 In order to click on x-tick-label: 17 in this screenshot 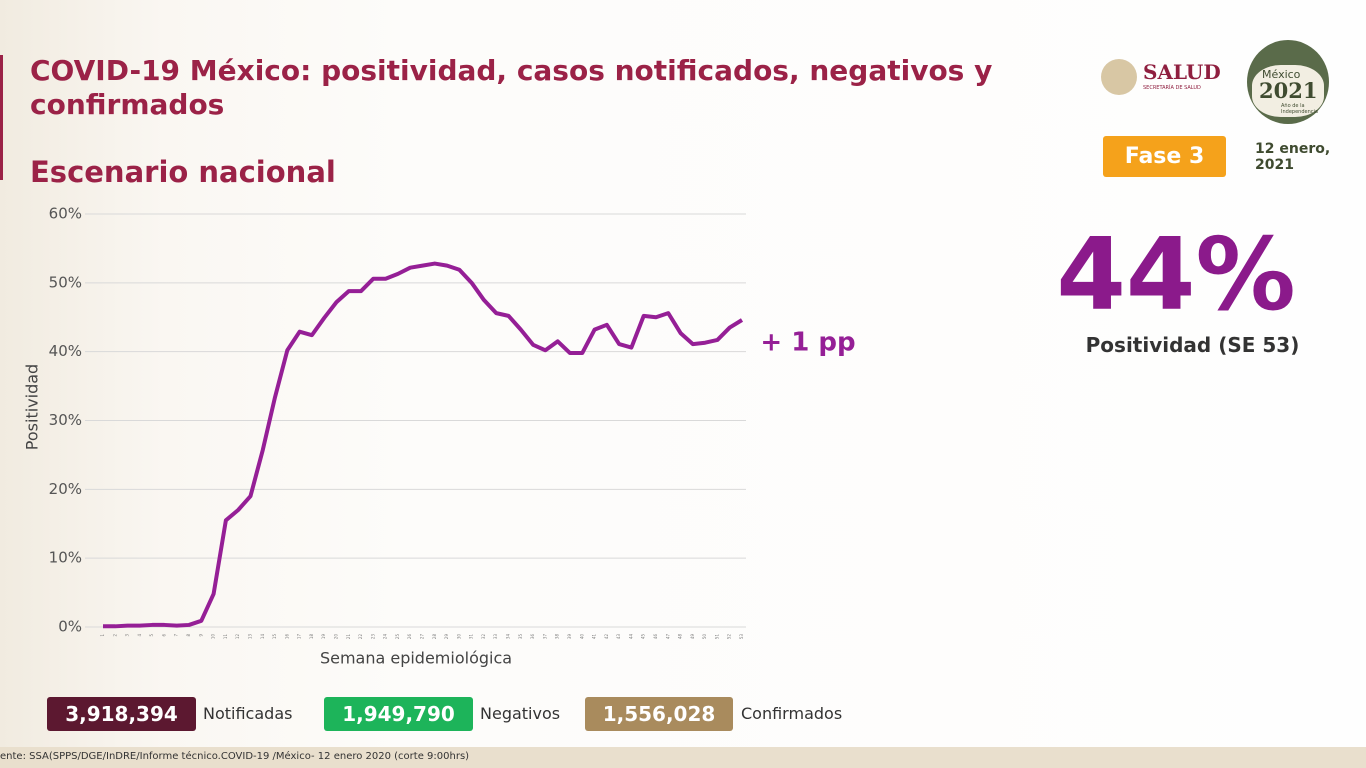, I will do `click(299, 637)`.